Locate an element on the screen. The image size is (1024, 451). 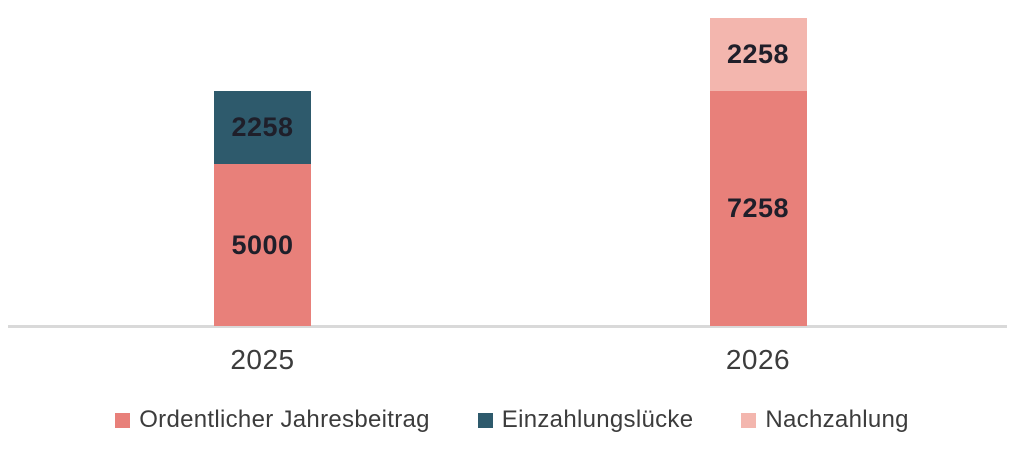
legend-item: Nachzahlung is located at coordinates (824, 420).